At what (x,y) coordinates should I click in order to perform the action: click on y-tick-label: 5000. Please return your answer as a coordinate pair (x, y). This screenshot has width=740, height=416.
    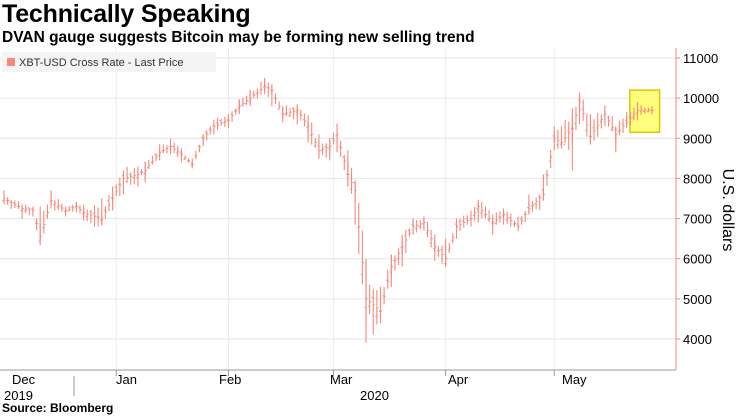
    Looking at the image, I should click on (697, 299).